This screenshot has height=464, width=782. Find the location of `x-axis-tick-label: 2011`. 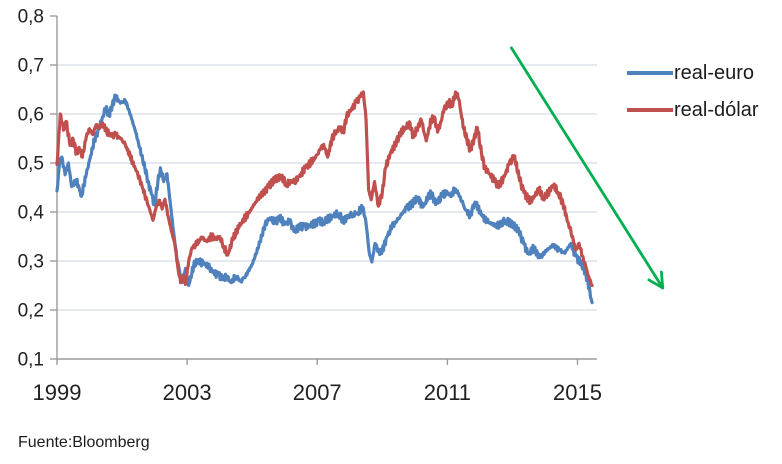

x-axis-tick-label: 2011 is located at coordinates (447, 392).